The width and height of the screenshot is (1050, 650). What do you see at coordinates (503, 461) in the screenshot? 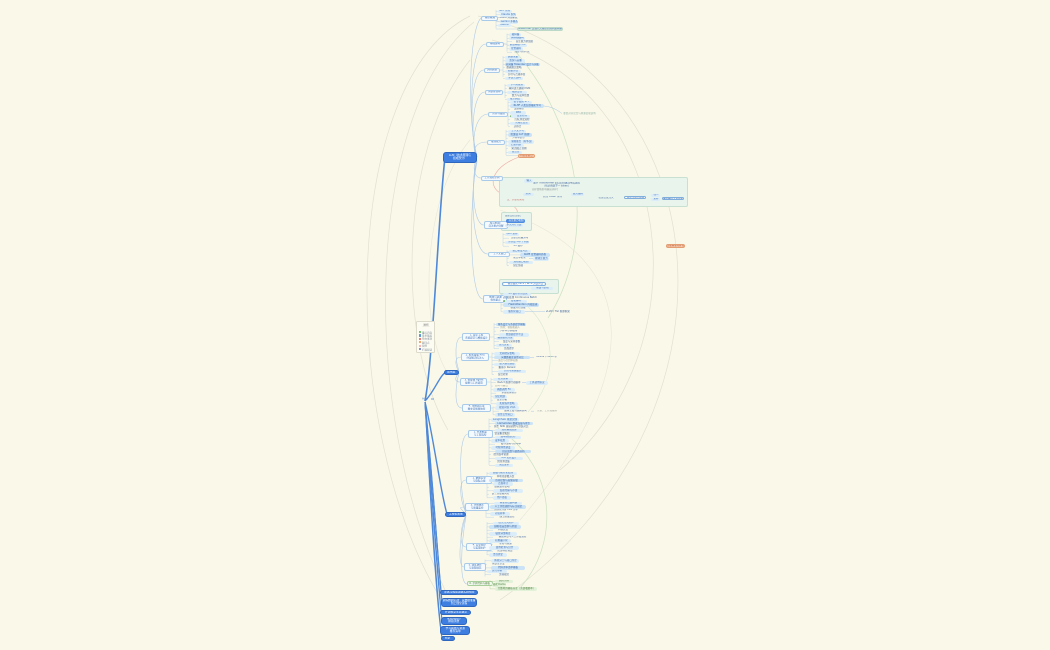
I see `mindmap-node: 回归测试集` at bounding box center [503, 461].